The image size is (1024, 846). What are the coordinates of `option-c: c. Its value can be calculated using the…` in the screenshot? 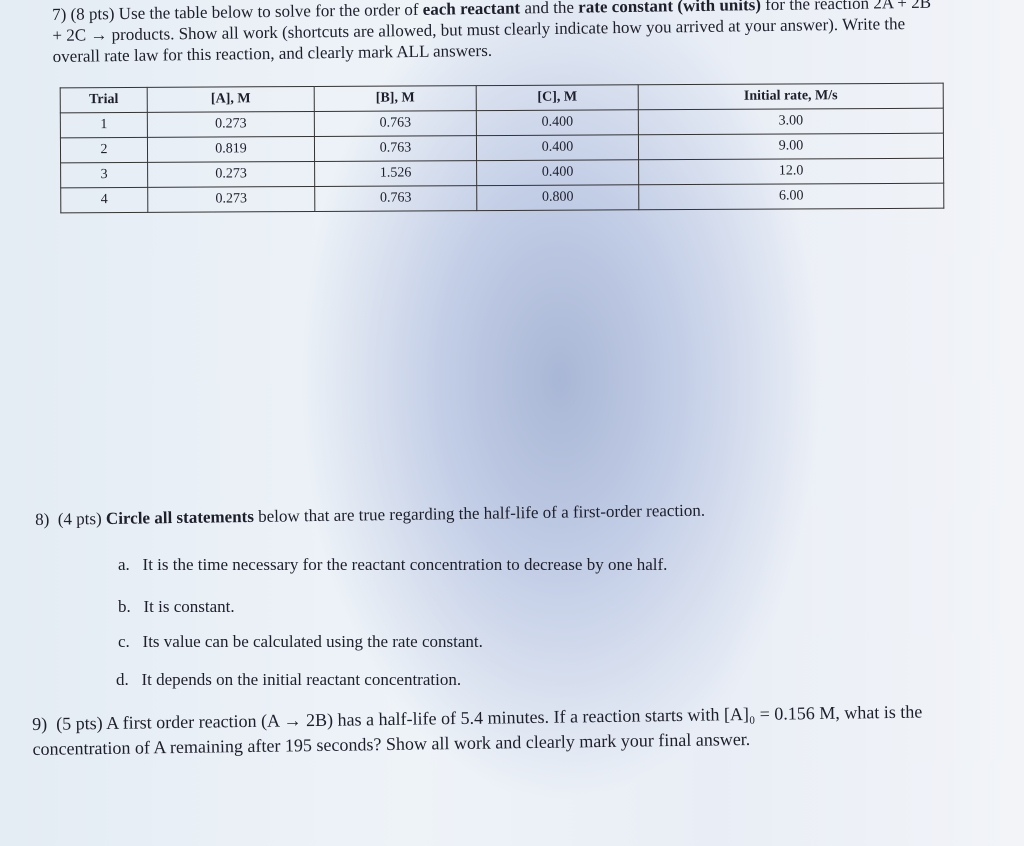 It's located at (300, 642).